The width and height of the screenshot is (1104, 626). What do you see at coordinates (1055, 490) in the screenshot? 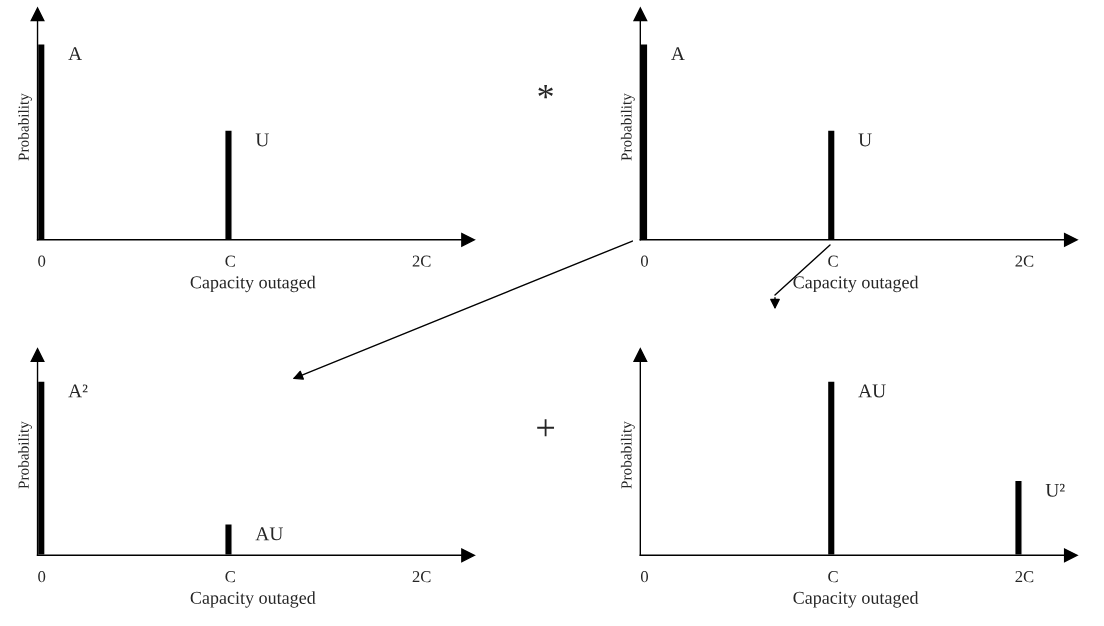
I see `annotation: U²` at bounding box center [1055, 490].